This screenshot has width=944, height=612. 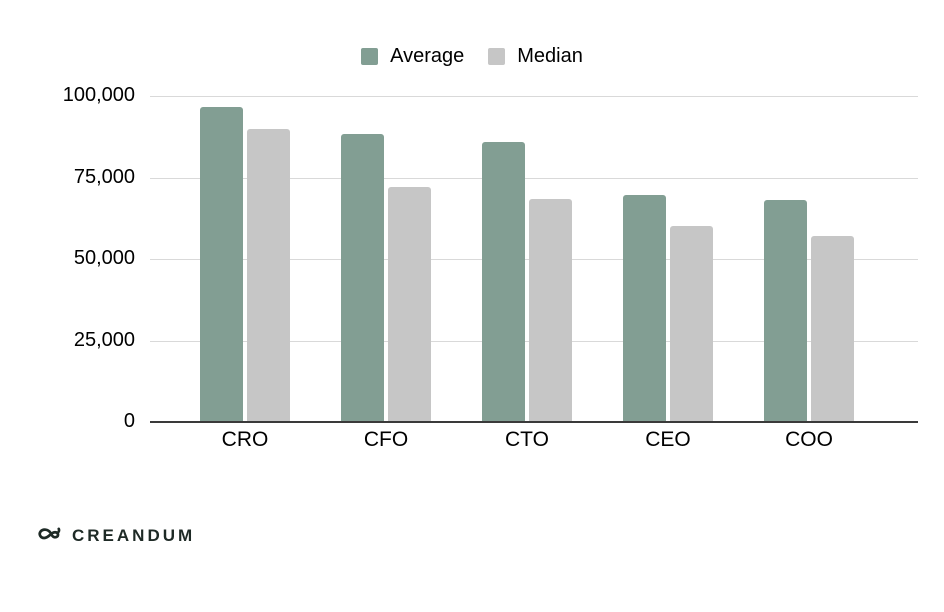 What do you see at coordinates (534, 422) in the screenshot?
I see `x-axis-line` at bounding box center [534, 422].